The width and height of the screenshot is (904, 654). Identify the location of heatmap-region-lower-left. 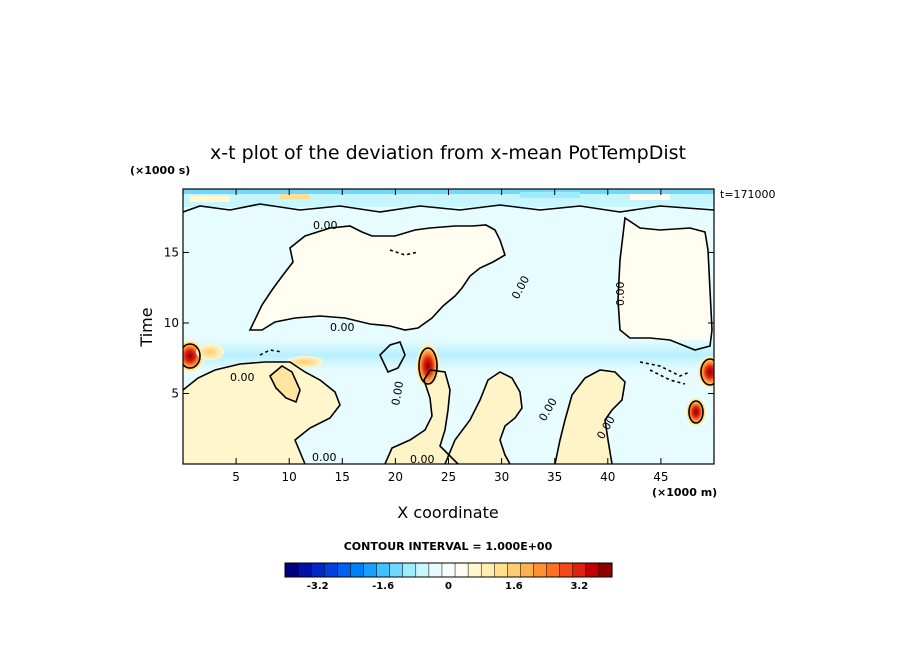
(261, 413).